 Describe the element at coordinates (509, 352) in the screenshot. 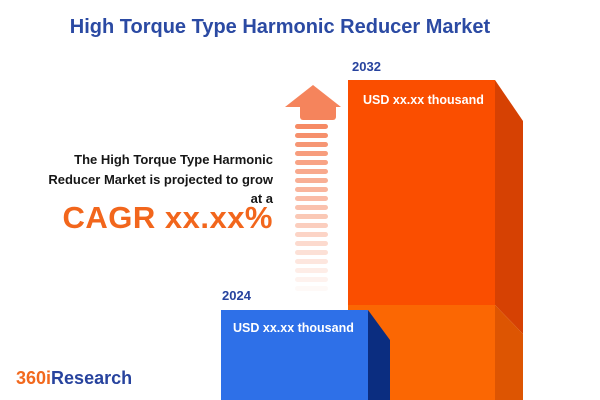

I see `bar-2032-lower-side-face` at that location.